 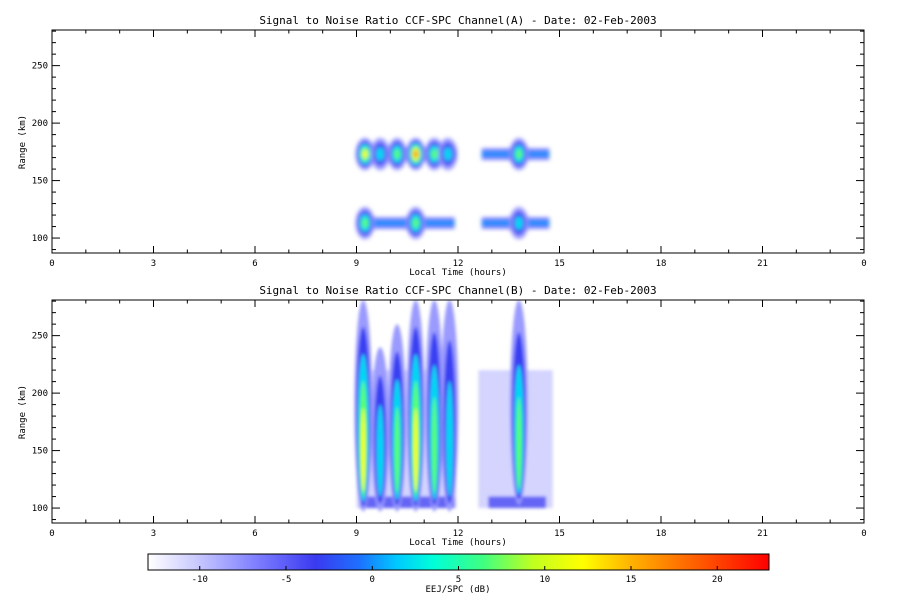 I want to click on colorbar-tick-label: 5, so click(x=458, y=580).